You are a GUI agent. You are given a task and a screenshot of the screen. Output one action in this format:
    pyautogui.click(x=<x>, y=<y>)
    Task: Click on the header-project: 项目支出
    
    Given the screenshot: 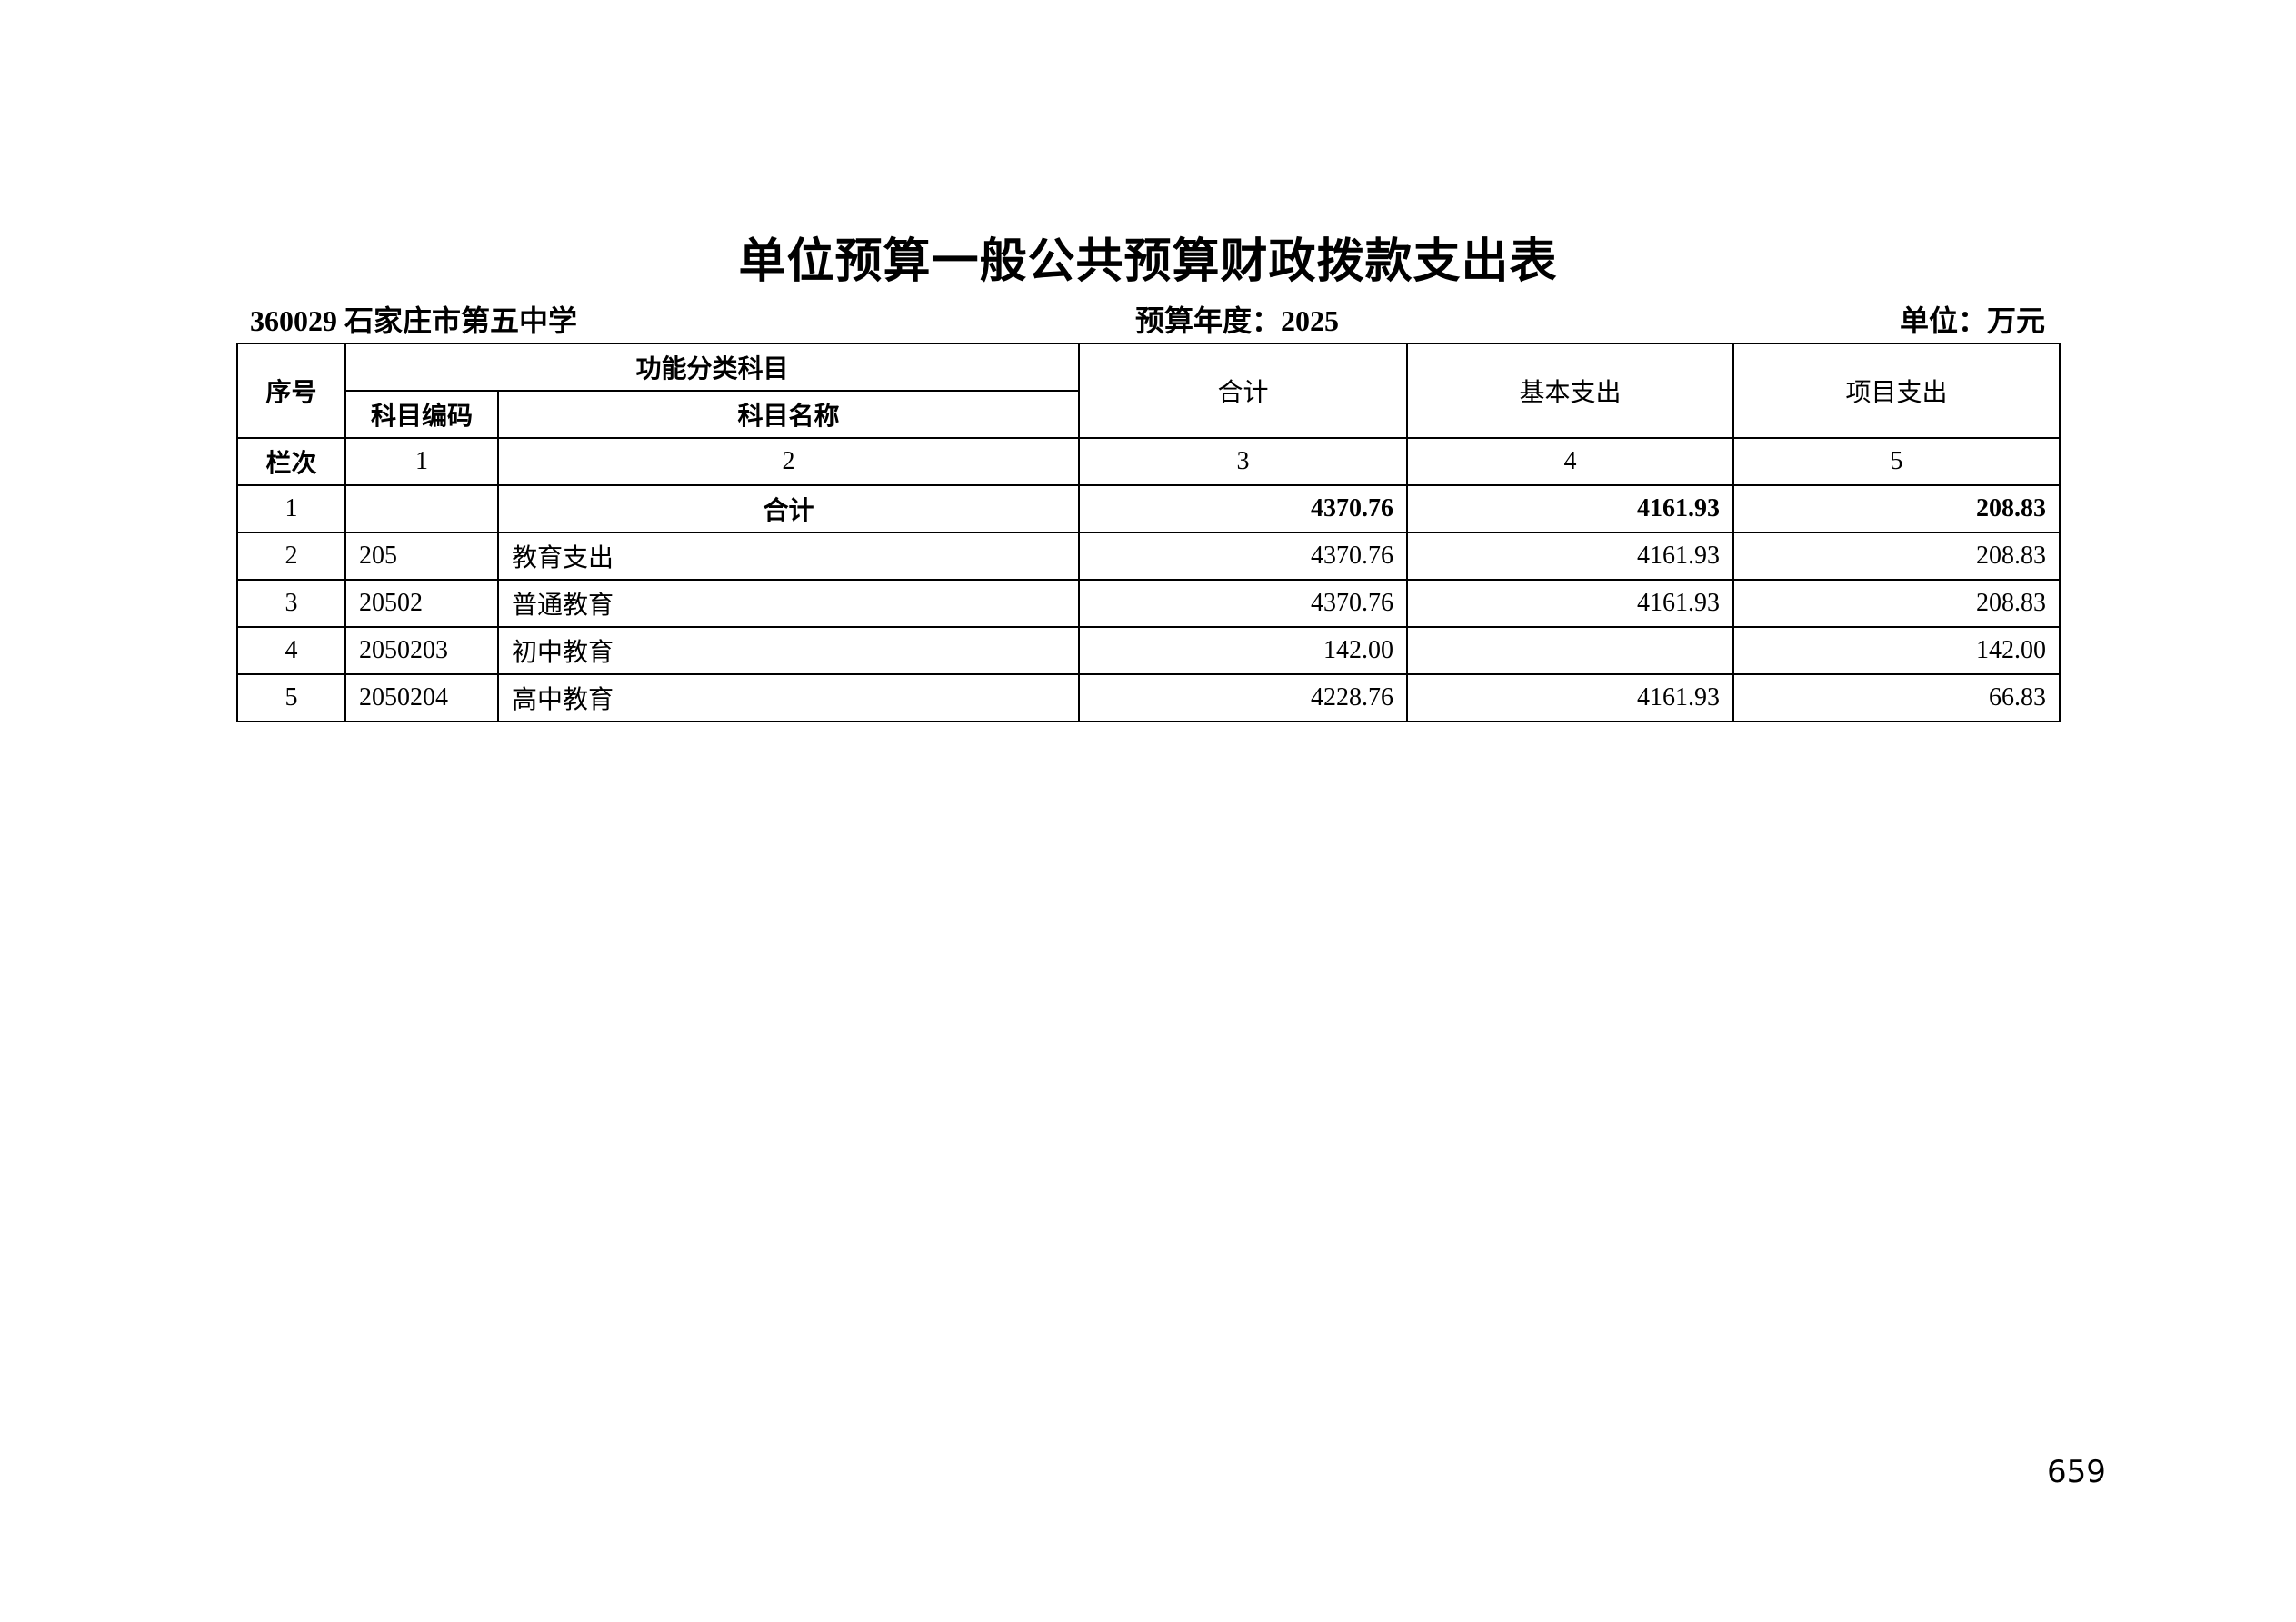 What is the action you would take?
    pyautogui.click(x=1896, y=391)
    